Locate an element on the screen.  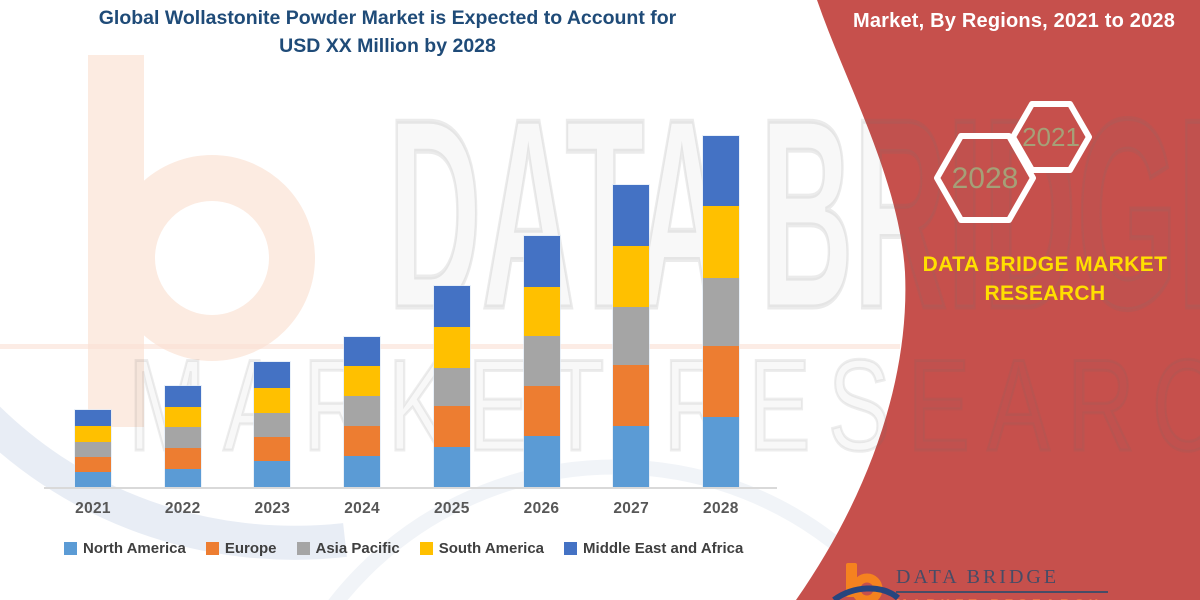
x-axis-label-2025: 2025 is located at coordinates (451, 508).